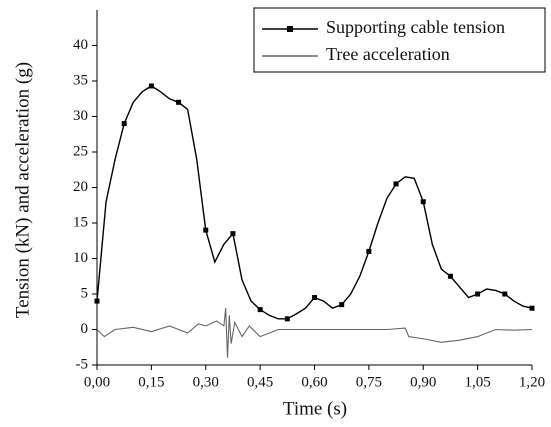 The height and width of the screenshot is (427, 551). What do you see at coordinates (97, 382) in the screenshot?
I see `x-tick-label: 0,00` at bounding box center [97, 382].